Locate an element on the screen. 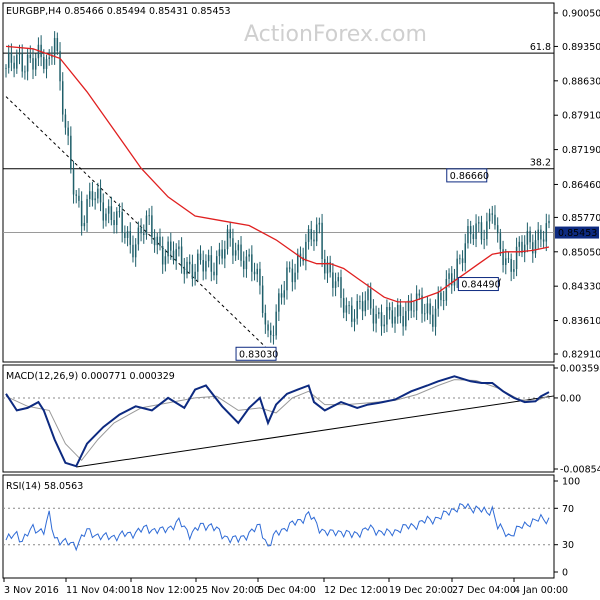 The image size is (600, 600). current-price-box is located at coordinates (577, 232).